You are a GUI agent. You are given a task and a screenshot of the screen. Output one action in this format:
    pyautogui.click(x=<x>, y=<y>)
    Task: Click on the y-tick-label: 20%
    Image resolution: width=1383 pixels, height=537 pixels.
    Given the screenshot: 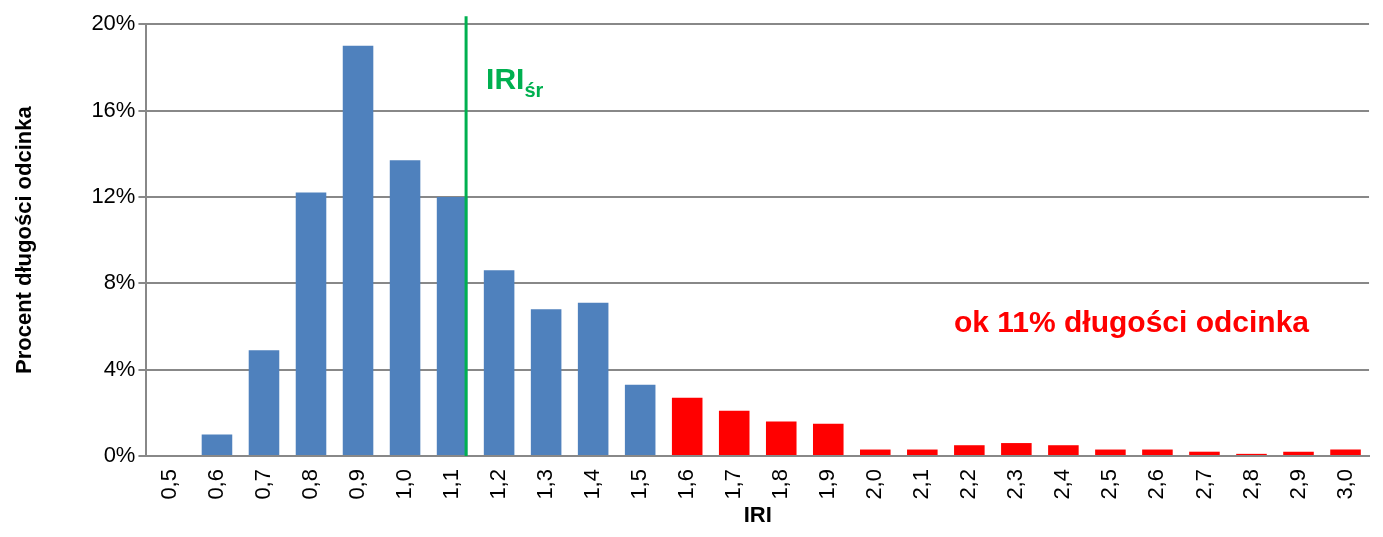 What is the action you would take?
    pyautogui.click(x=113, y=23)
    